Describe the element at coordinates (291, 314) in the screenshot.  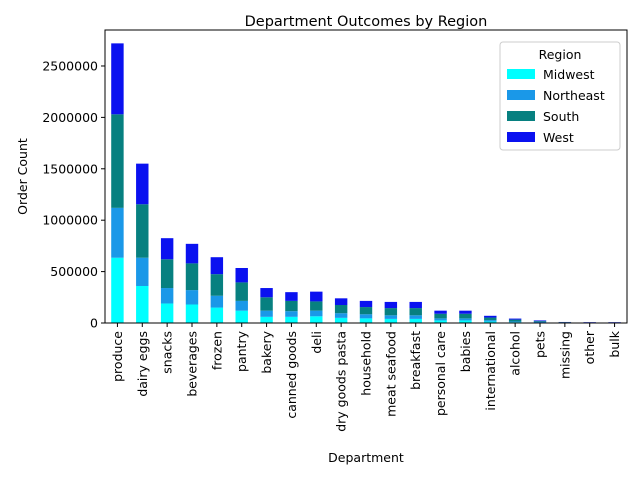
I see `bar-canned-goods-northeast` at that location.